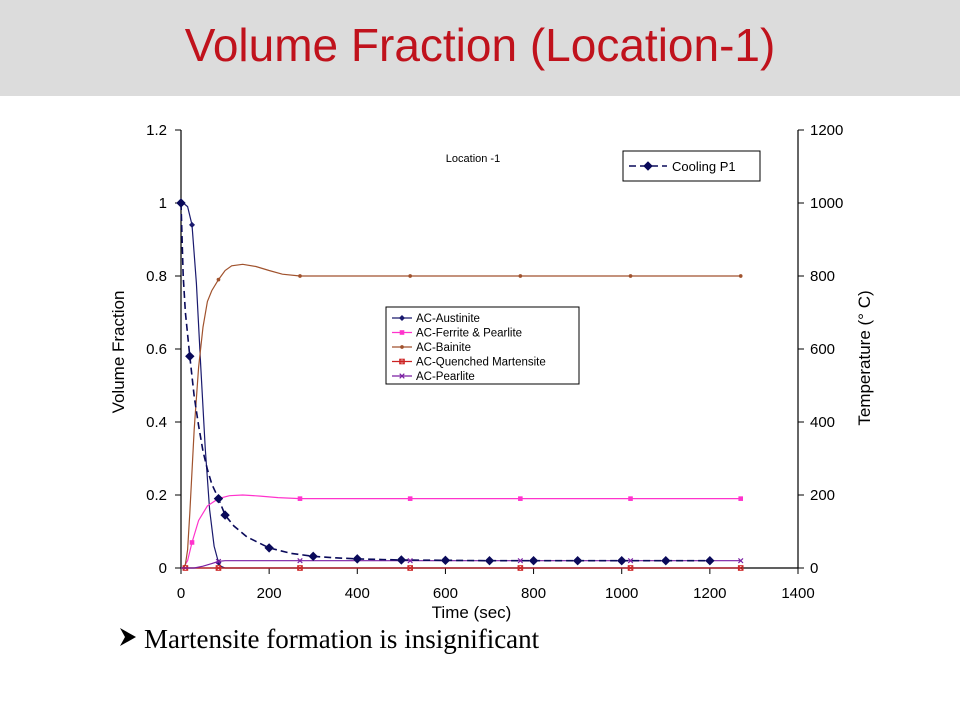 The image size is (960, 720). I want to click on x-tick-label: 1000, so click(621, 593).